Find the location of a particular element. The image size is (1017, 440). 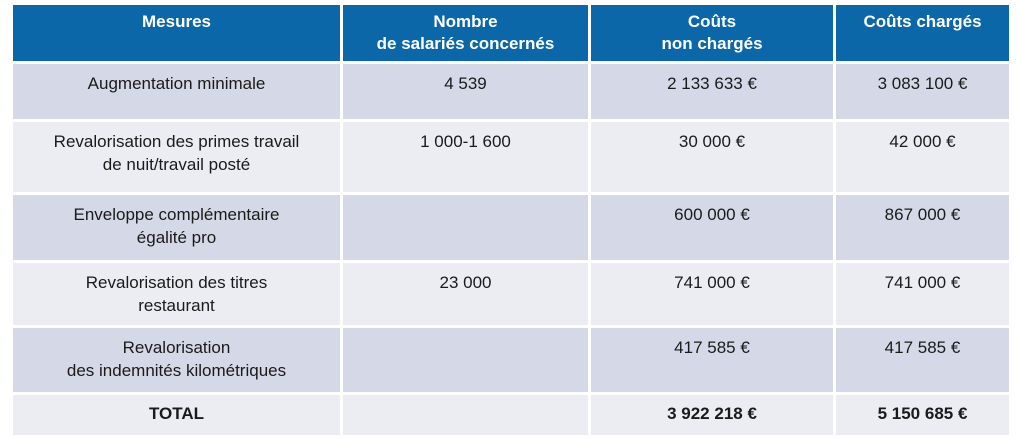

mesure-line2: de nuit/travail posté is located at coordinates (176, 164).